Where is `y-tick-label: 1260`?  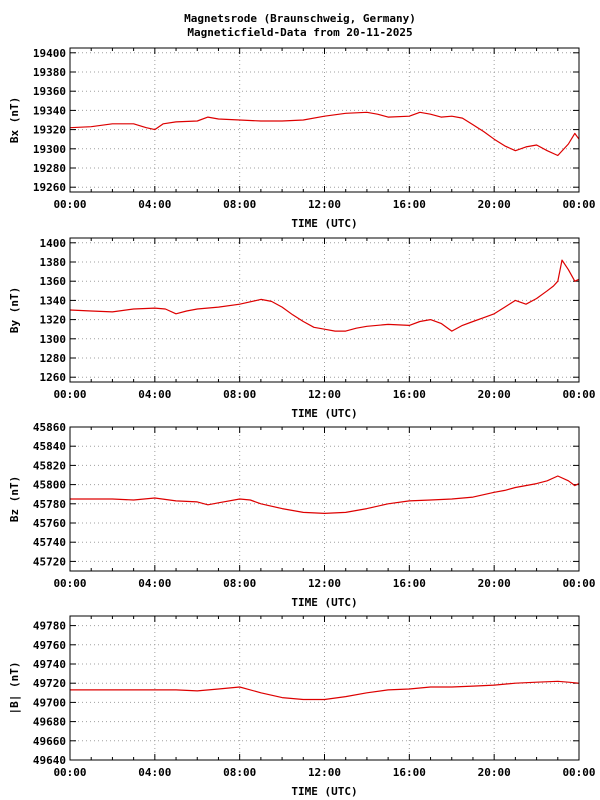 y-tick-label: 1260 is located at coordinates (53, 377).